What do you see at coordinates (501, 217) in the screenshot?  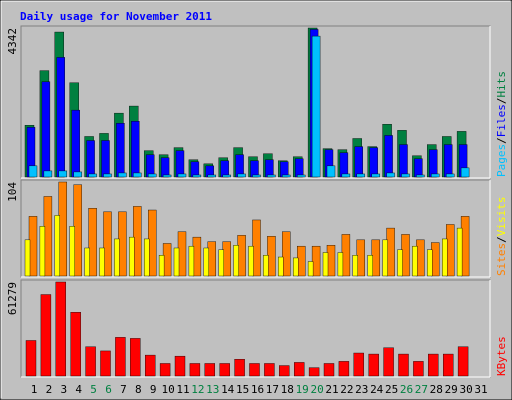 I see `legend-entry: Visits` at bounding box center [501, 217].